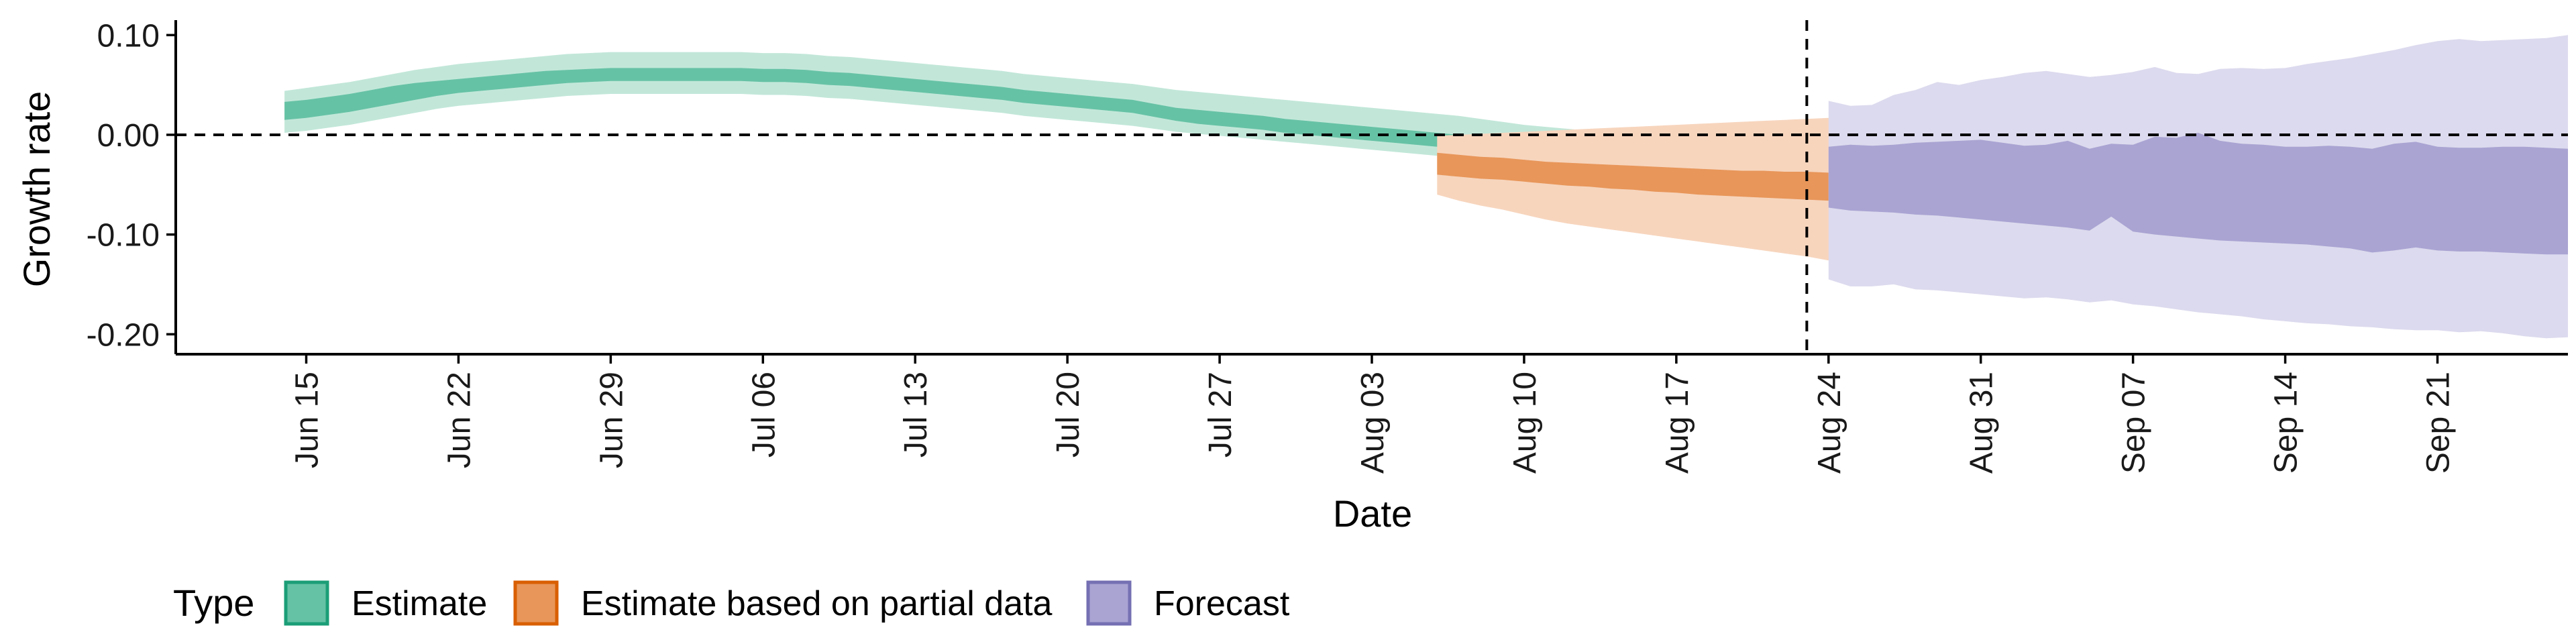 The width and height of the screenshot is (2576, 644). I want to click on band-50-estimate, so click(969, 119).